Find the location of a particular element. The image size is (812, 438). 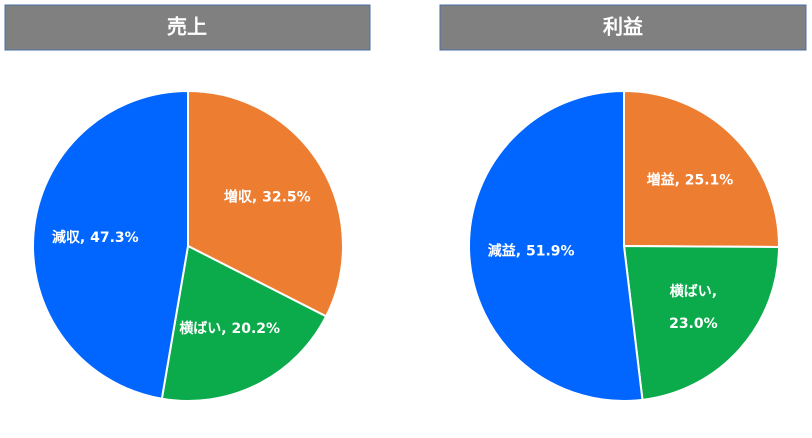

data-label: 減益, 51.9% is located at coordinates (531, 251).